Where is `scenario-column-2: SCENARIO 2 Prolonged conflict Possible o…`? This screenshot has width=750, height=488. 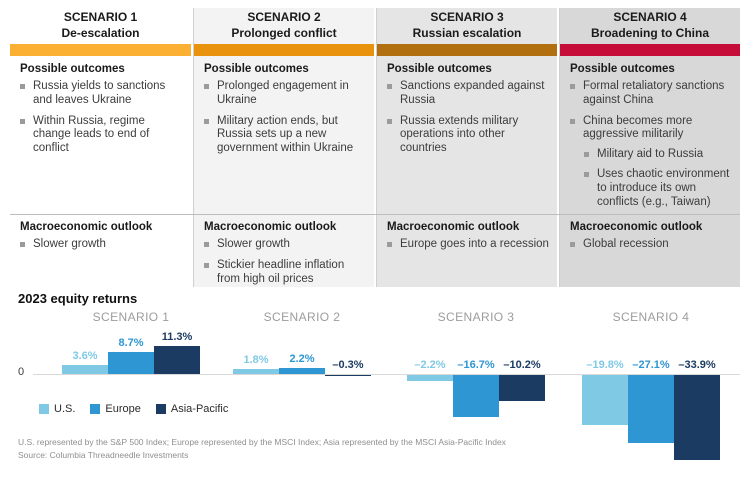 scenario-column-2: SCENARIO 2 Prolonged conflict Possible o… is located at coordinates (283, 147).